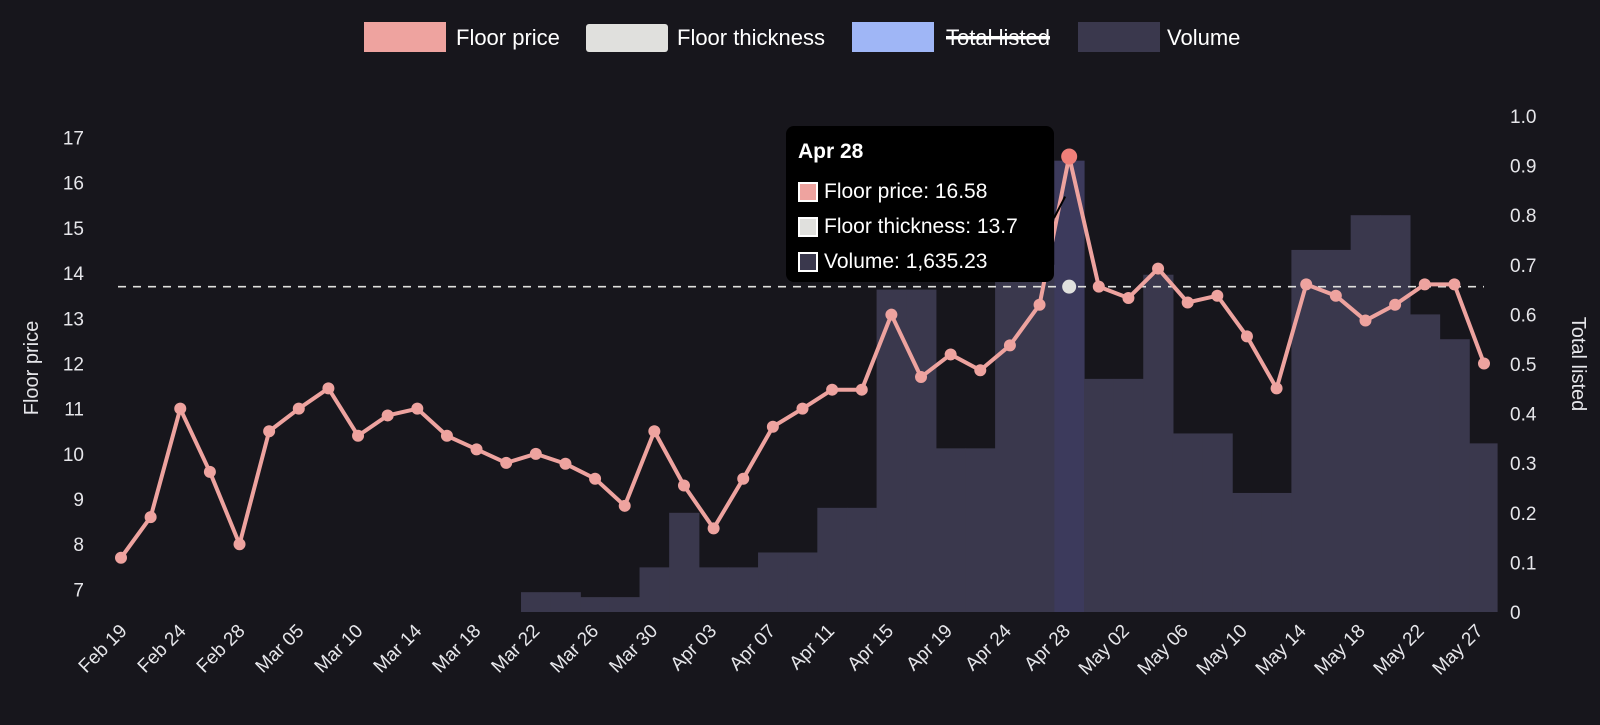 The width and height of the screenshot is (1600, 725). Describe the element at coordinates (78, 500) in the screenshot. I see `y-left-tick: 9` at that location.